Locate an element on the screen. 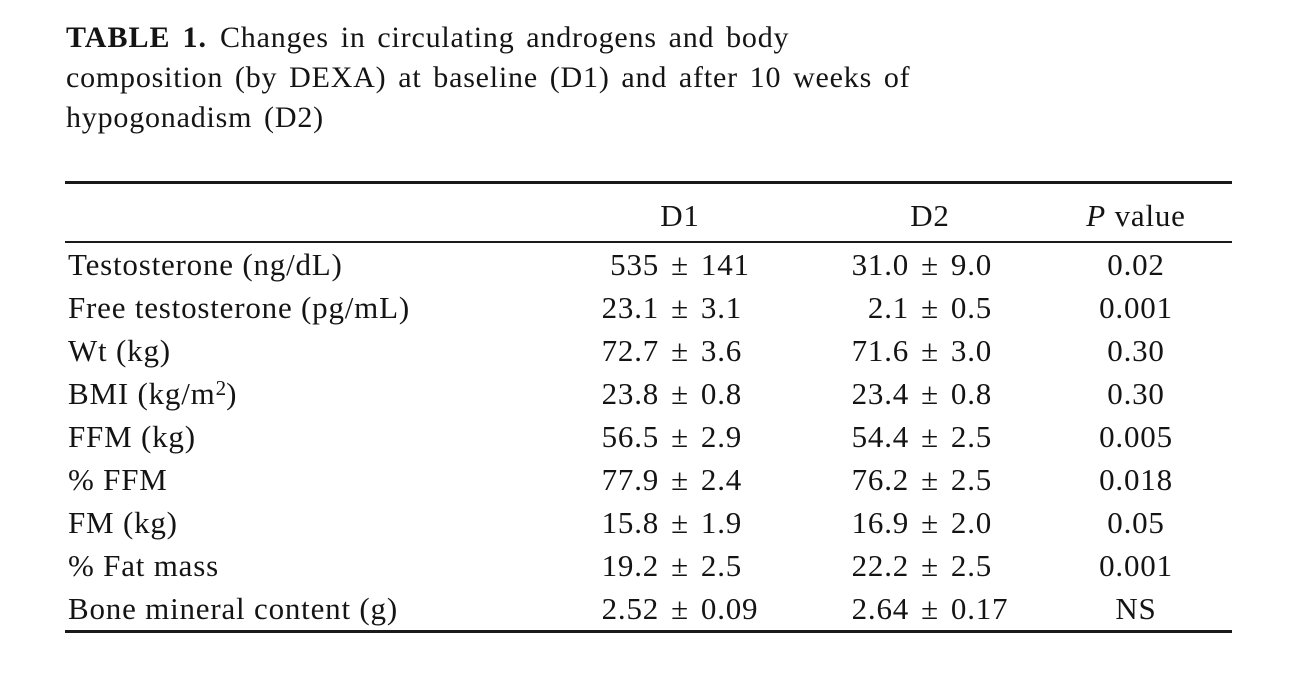 This screenshot has height=688, width=1300. row-label: Testosterone (ng/dL) is located at coordinates (205, 264).